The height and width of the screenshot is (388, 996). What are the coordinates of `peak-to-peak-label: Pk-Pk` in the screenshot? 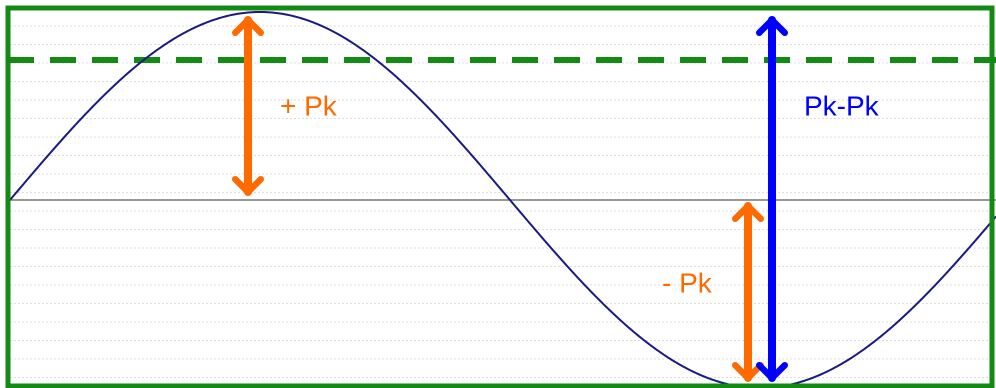 It's located at (842, 105).